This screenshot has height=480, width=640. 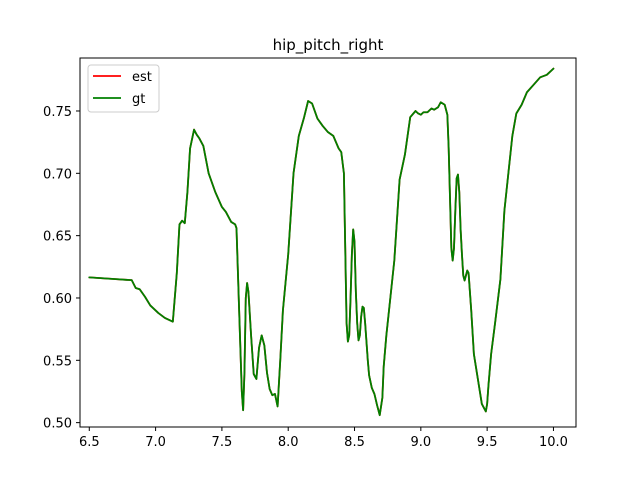 What do you see at coordinates (57, 174) in the screenshot?
I see `y-tick-label: 0.70` at bounding box center [57, 174].